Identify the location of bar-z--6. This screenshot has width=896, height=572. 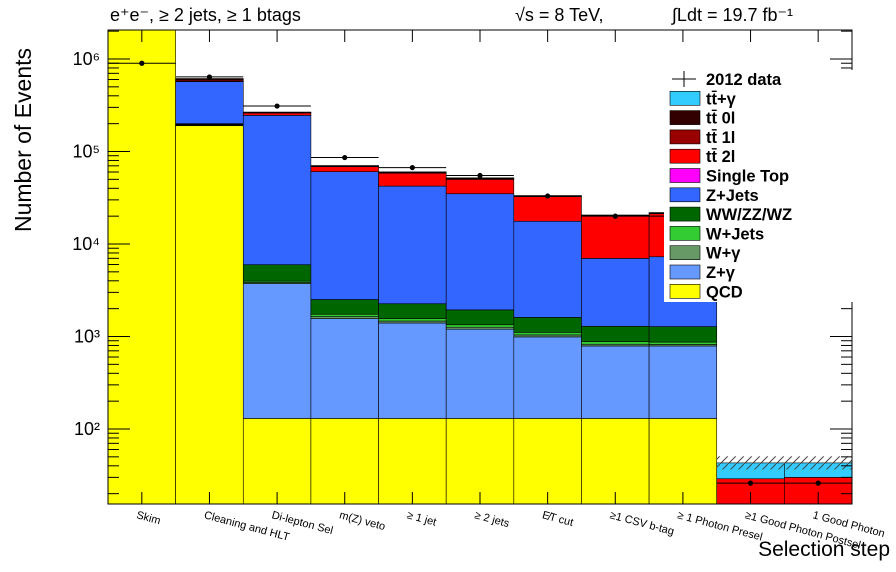
(547, 377).